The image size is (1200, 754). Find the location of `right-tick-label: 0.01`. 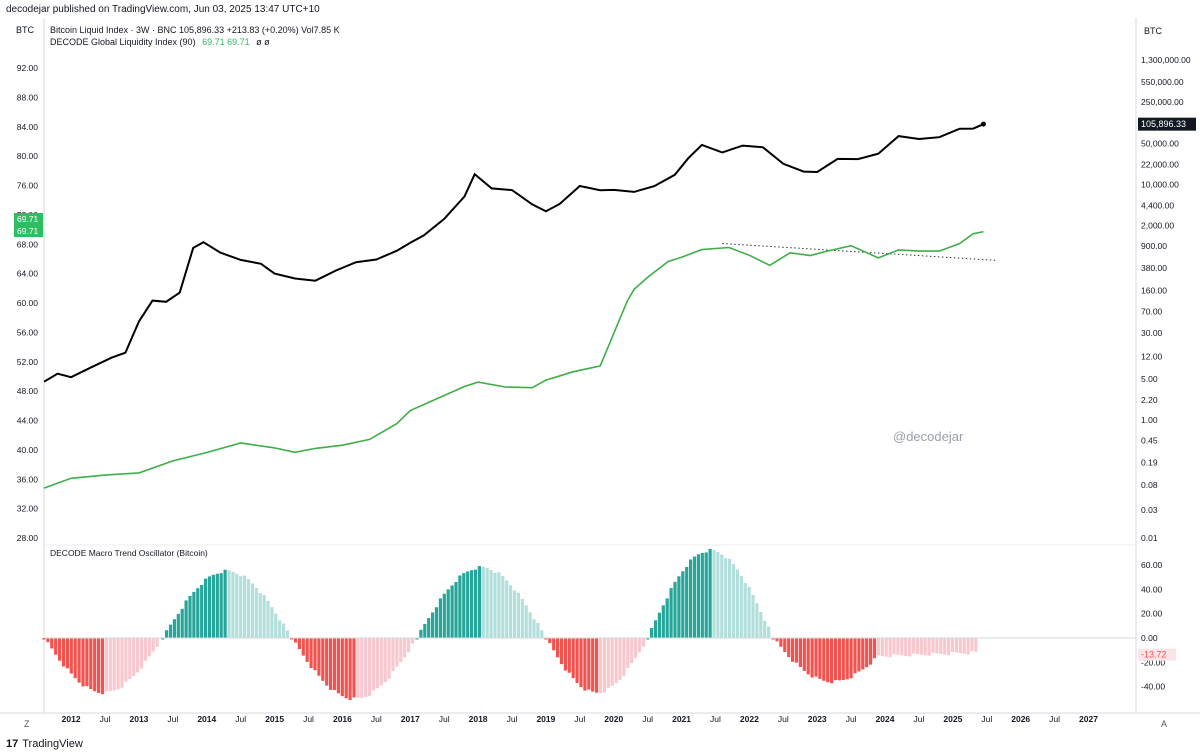

right-tick-label: 0.01 is located at coordinates (1149, 538).